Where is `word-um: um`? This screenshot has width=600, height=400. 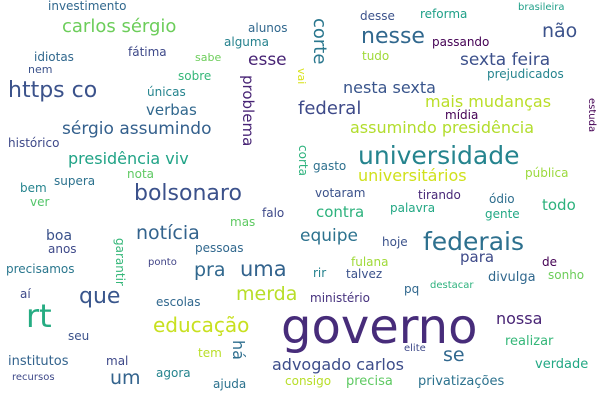 word-um: um is located at coordinates (125, 378).